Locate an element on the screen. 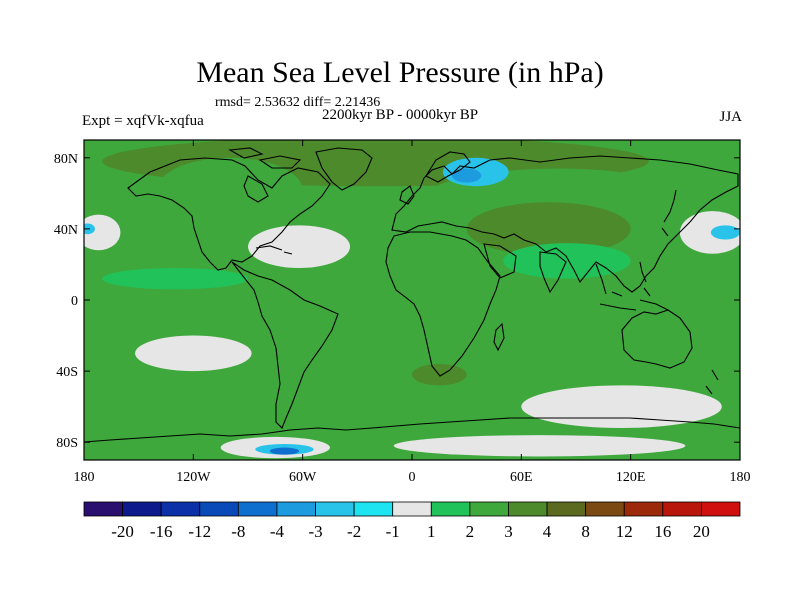  y-tick-label: 0 is located at coordinates (74, 301).